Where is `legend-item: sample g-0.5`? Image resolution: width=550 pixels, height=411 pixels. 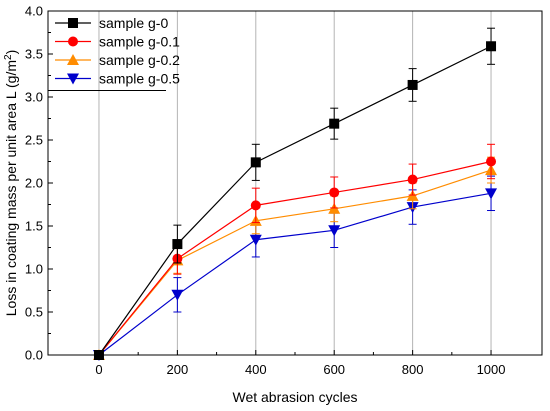 legend-item: sample g-0.5 is located at coordinates (117, 79).